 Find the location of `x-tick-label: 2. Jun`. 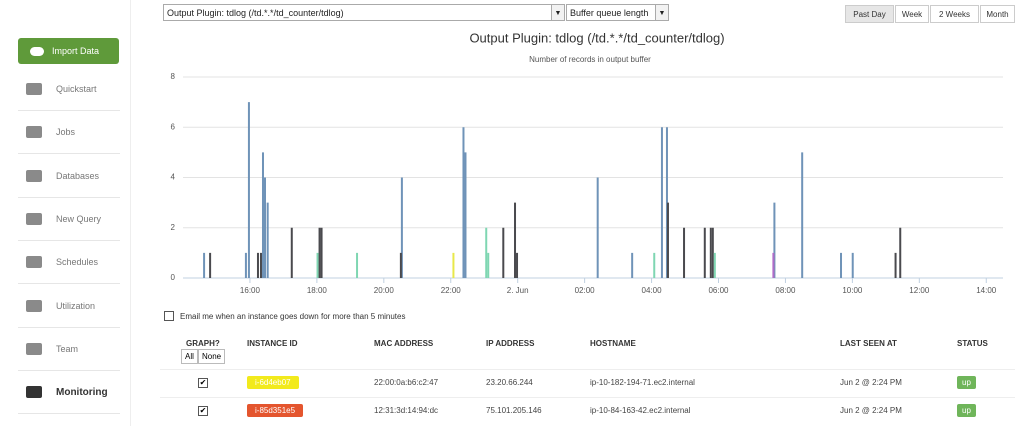

x-tick-label: 2. Jun is located at coordinates (518, 290).